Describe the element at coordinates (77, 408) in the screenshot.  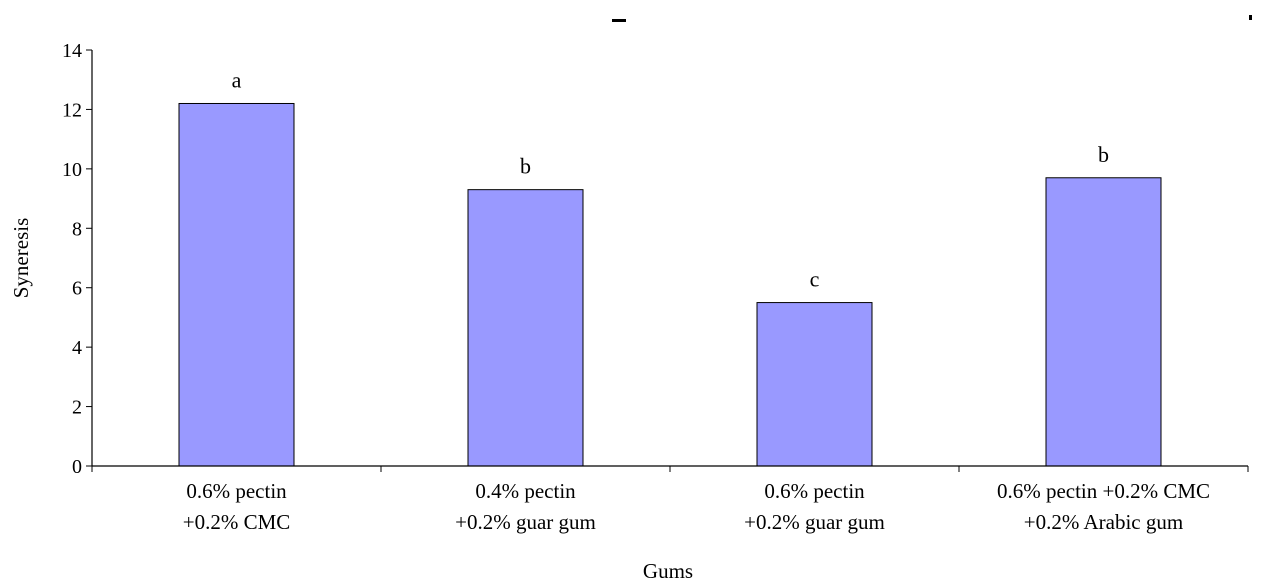
I see `y-tick-label: 2` at that location.